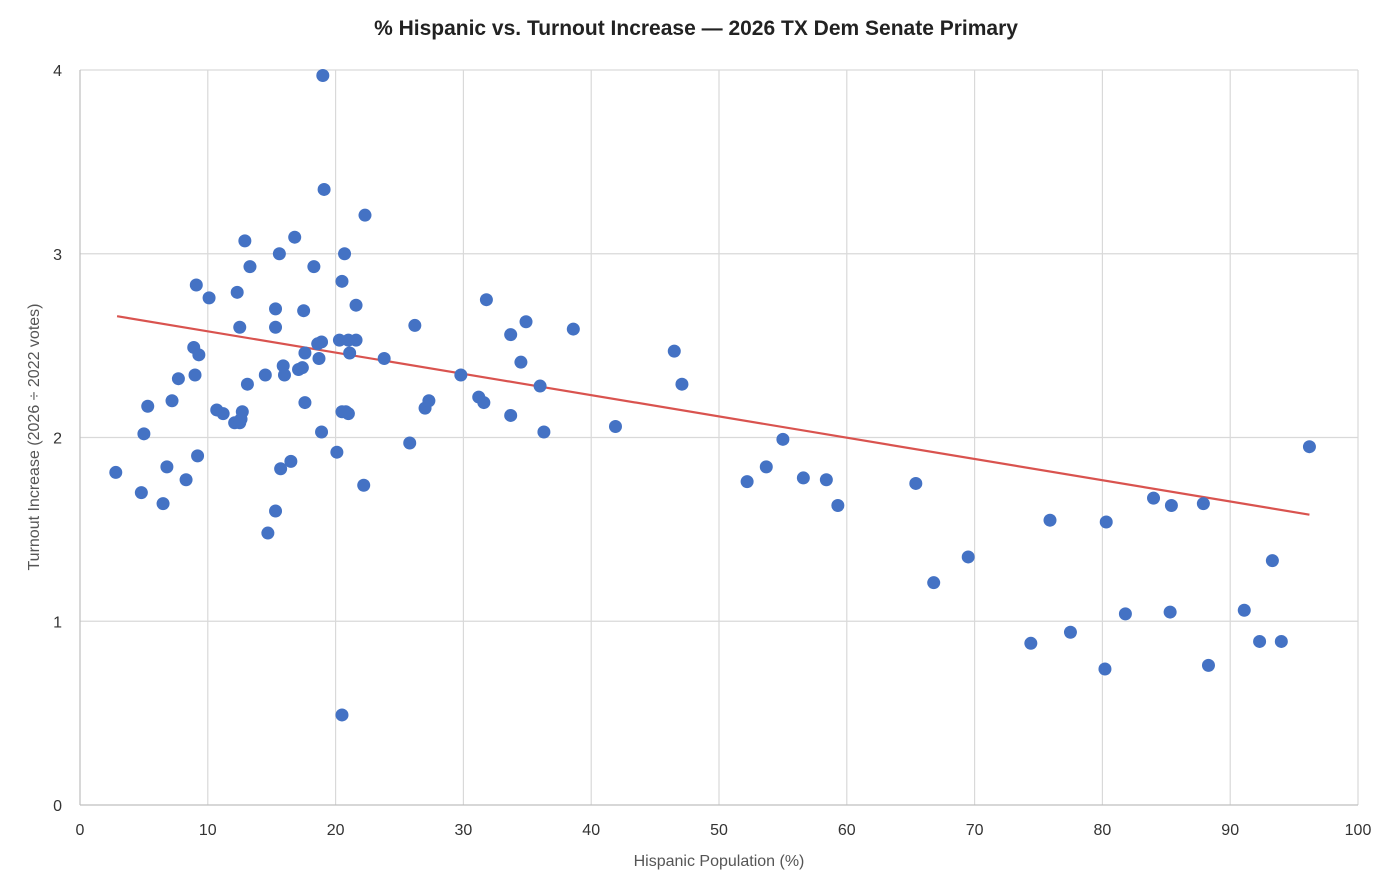  Describe the element at coordinates (719, 861) in the screenshot. I see `x-axis-title: Hispanic Population (%)` at that location.